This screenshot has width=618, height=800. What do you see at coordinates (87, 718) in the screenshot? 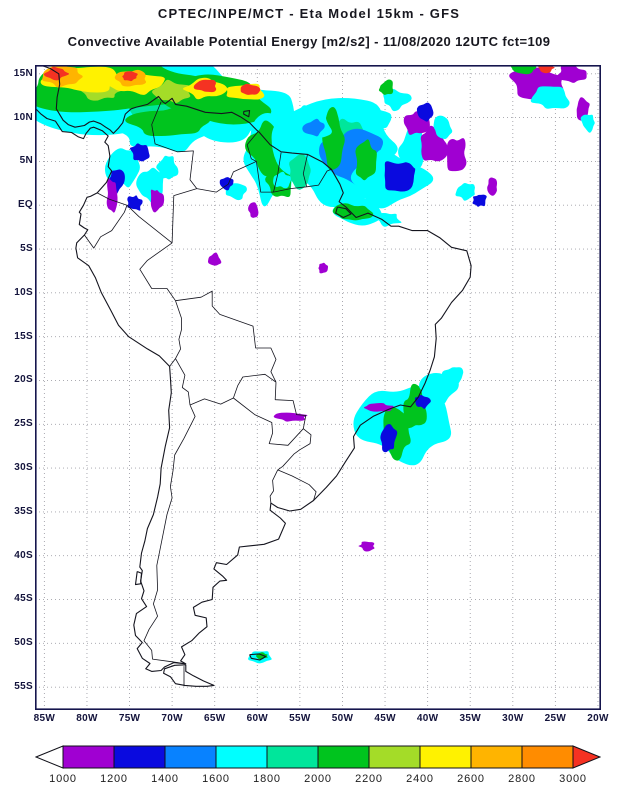
I see `lon-label: 80W` at bounding box center [87, 718].